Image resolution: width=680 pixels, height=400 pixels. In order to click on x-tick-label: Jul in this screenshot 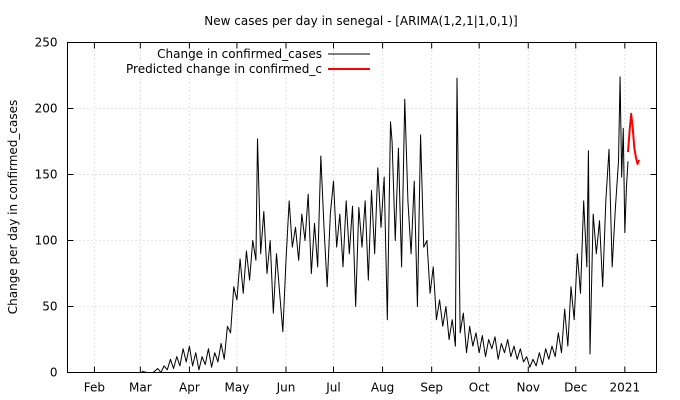, I will do `click(332, 388)`.